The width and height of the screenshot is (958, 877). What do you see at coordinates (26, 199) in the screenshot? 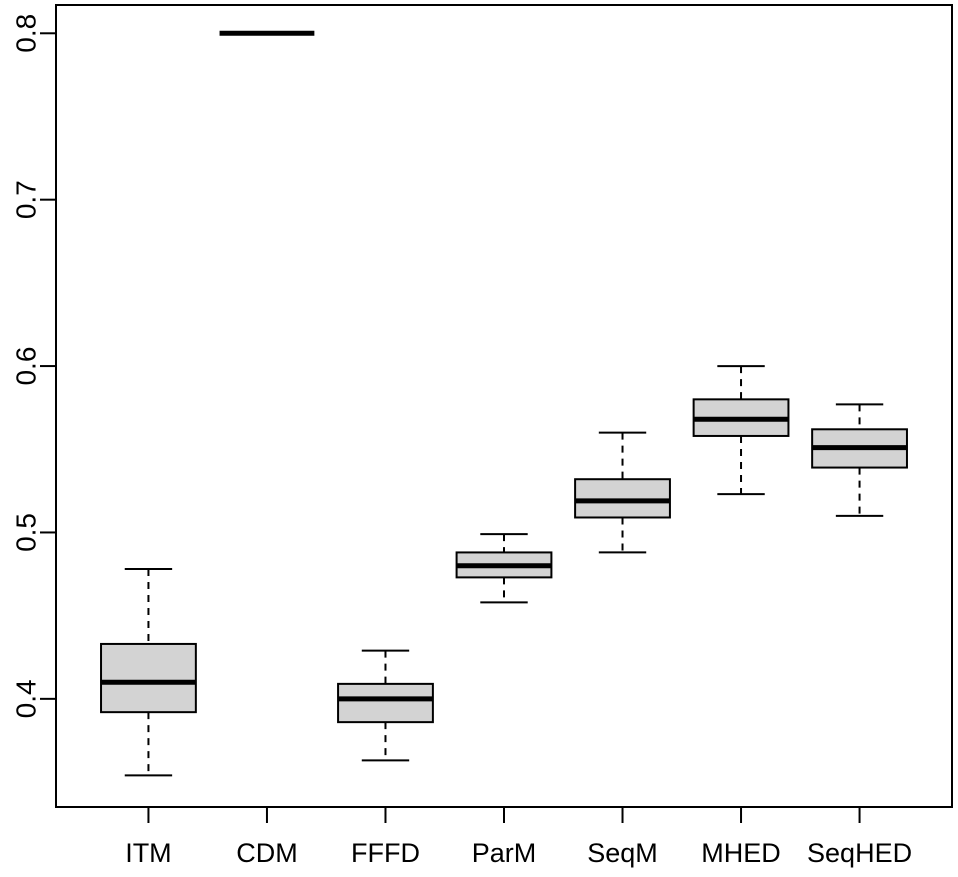
I see `y-axis-tick-label: 0.7` at bounding box center [26, 199].